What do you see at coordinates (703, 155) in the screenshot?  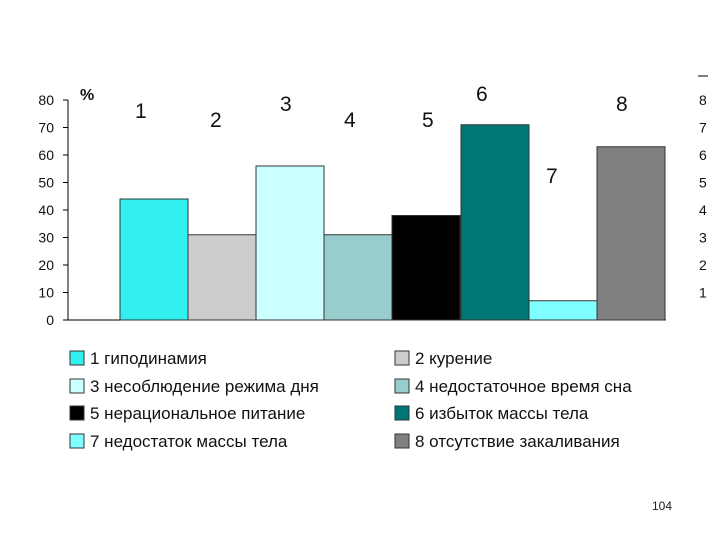 I see `right-axis-tick-label: 6` at bounding box center [703, 155].